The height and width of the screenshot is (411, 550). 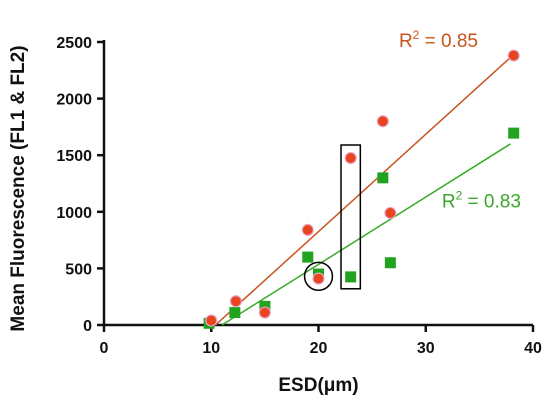 What do you see at coordinates (18, 188) in the screenshot?
I see `y-axis-title: Mean Fluorescence (FL1 & FL2)` at bounding box center [18, 188].